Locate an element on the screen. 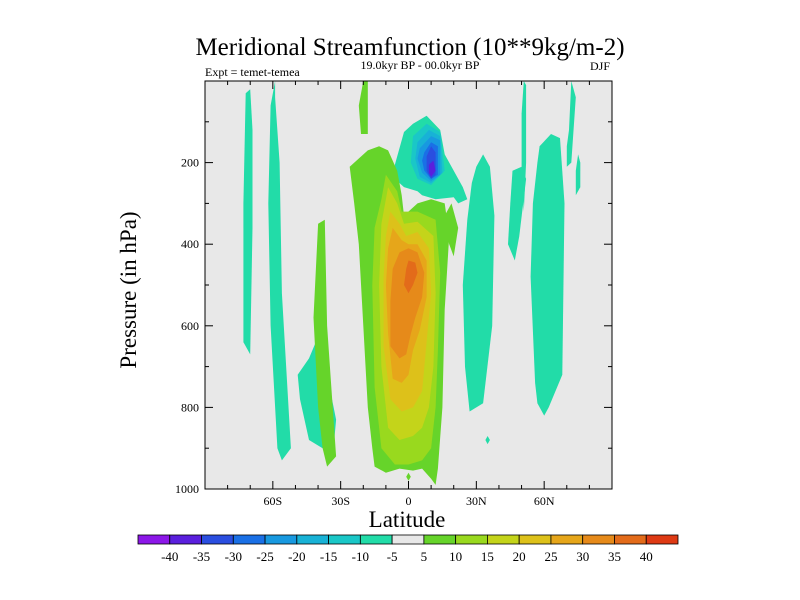  colorbar-label: 5 is located at coordinates (424, 556).